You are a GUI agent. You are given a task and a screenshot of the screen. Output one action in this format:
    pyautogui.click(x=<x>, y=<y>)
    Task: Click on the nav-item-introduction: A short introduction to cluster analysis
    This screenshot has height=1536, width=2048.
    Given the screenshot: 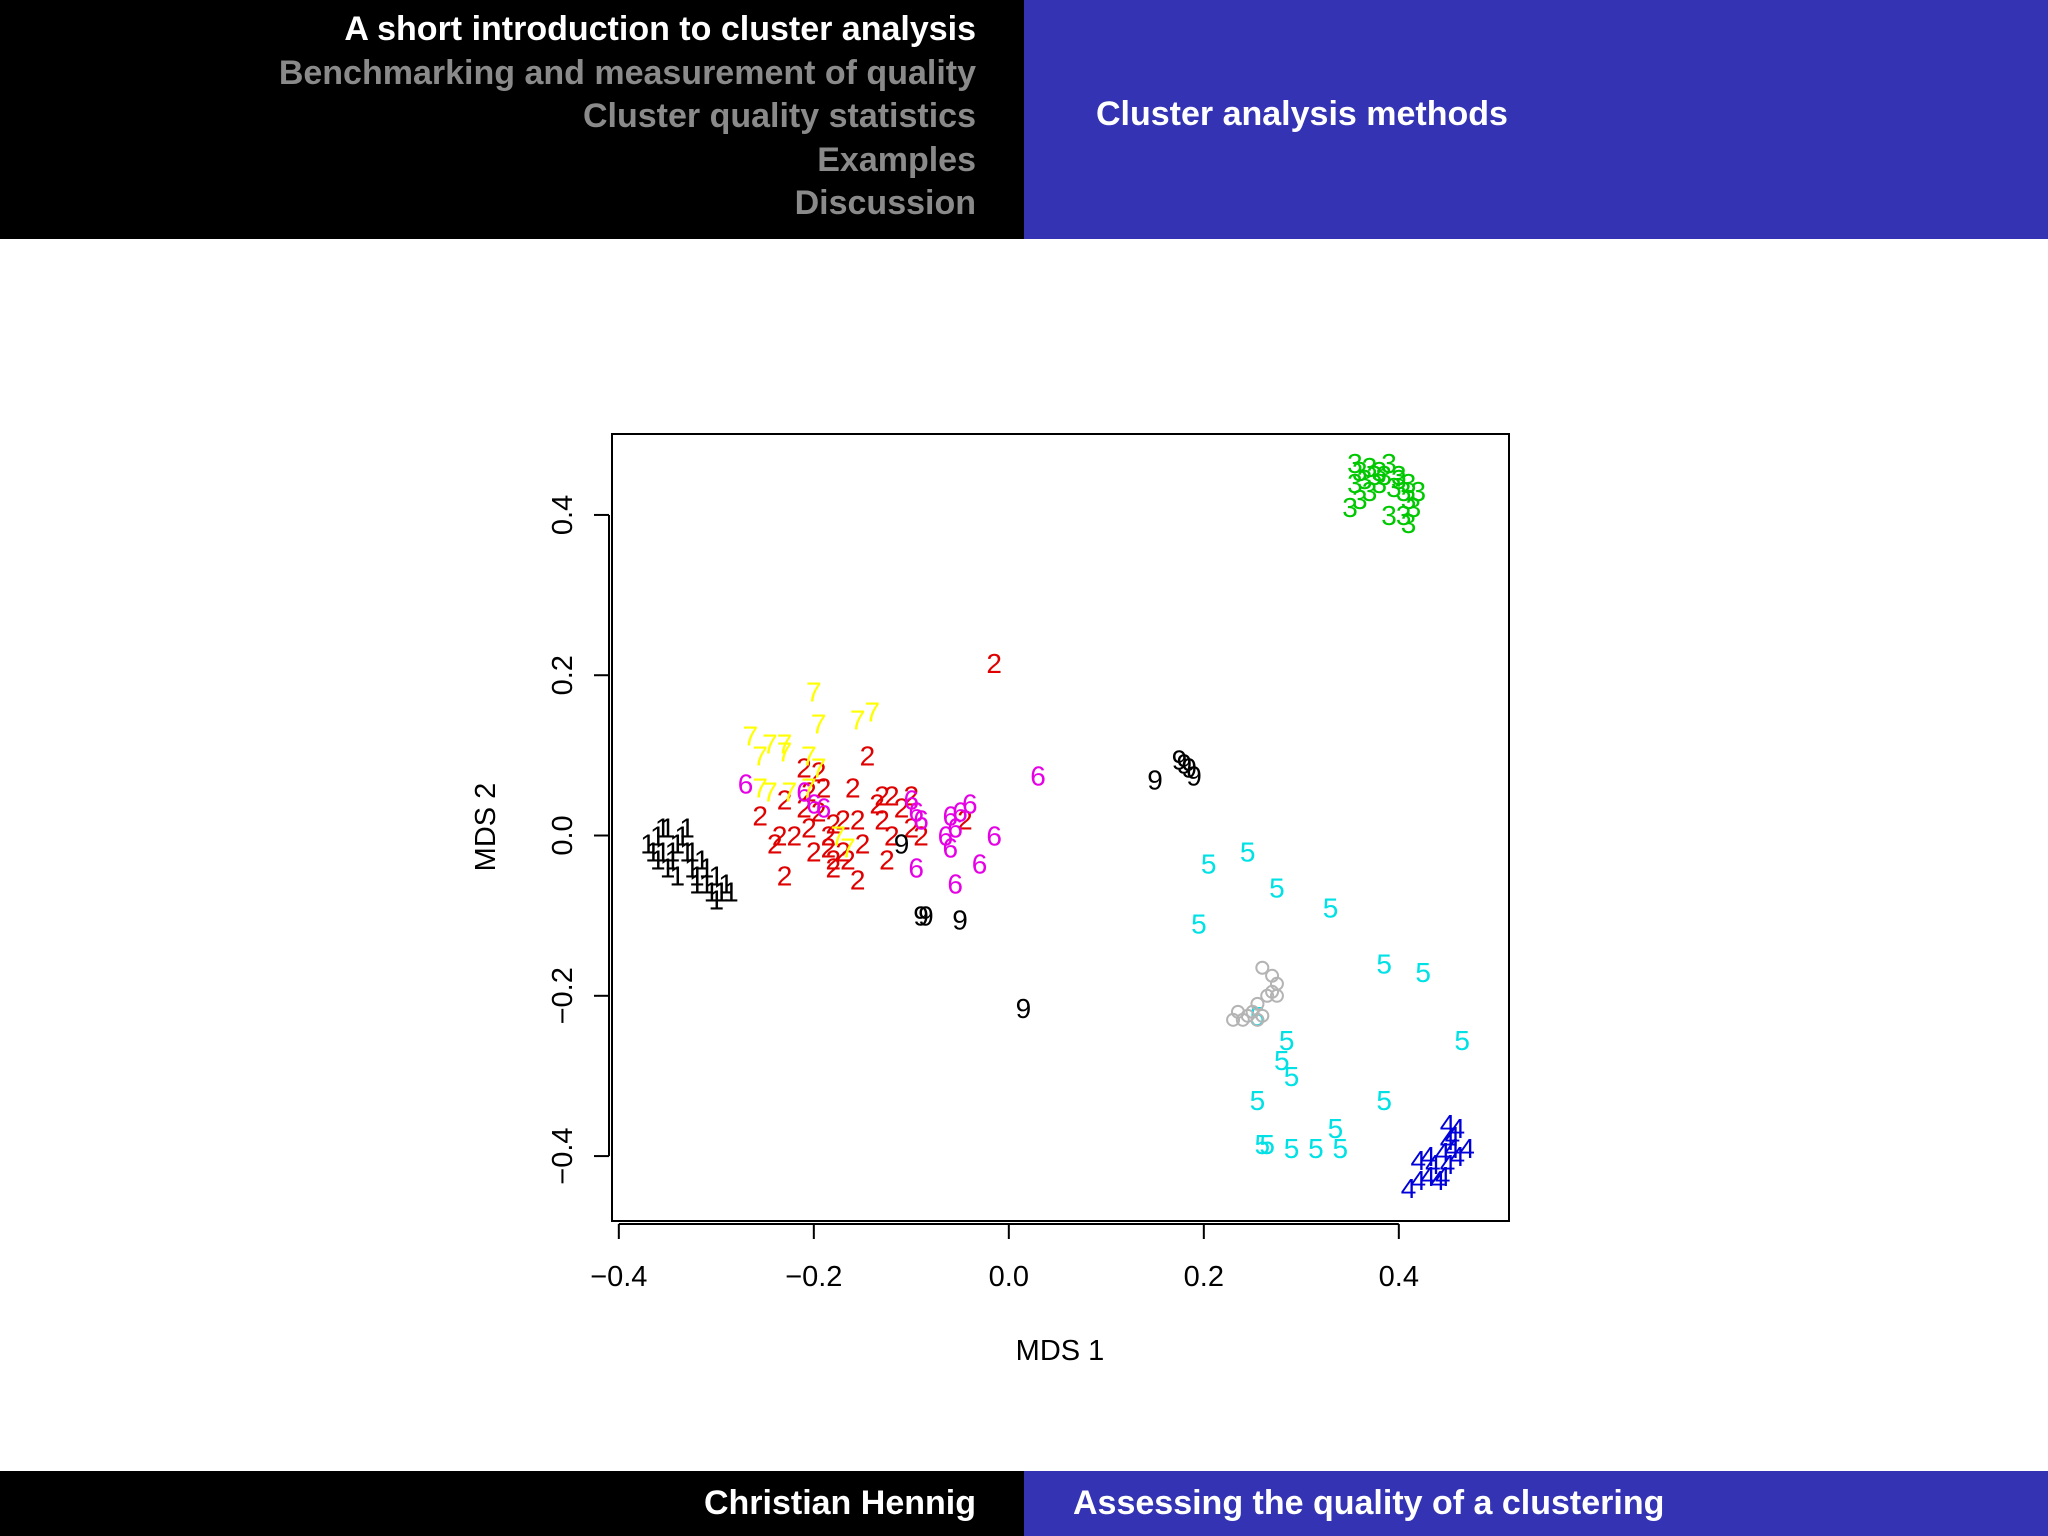 What is the action you would take?
    pyautogui.click(x=660, y=29)
    